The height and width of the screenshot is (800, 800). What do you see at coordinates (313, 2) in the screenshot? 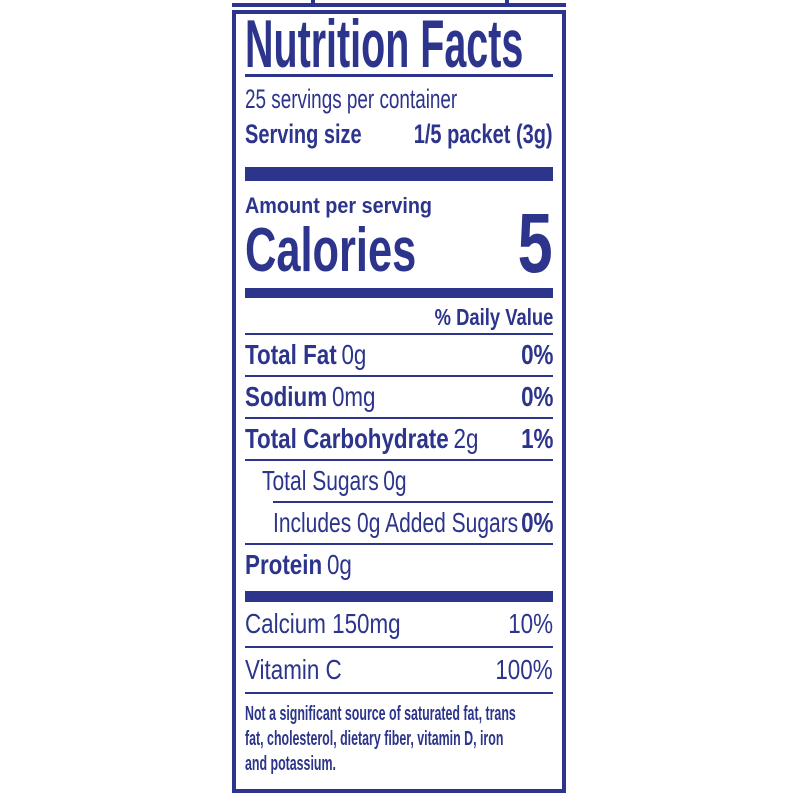
I see `crop-tick-left` at bounding box center [313, 2].